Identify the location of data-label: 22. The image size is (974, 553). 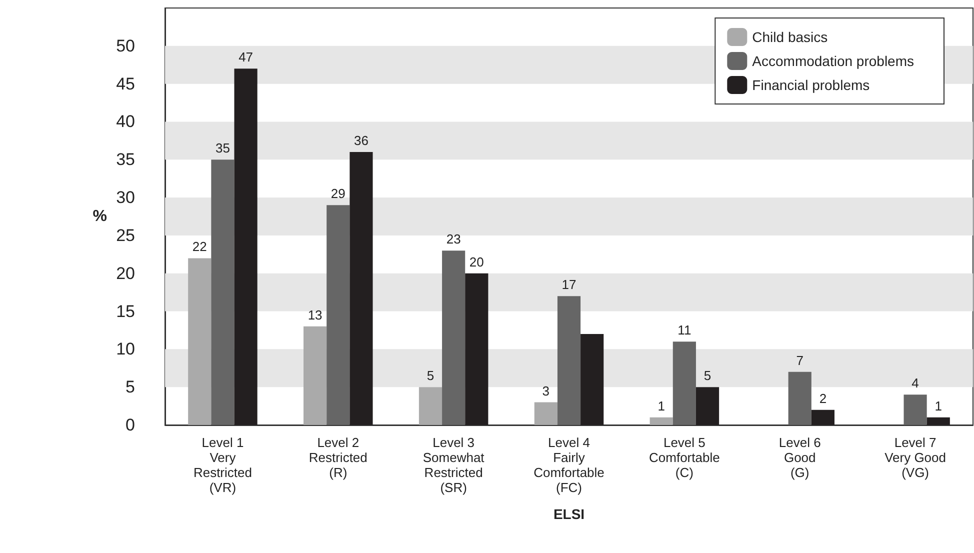
(199, 246).